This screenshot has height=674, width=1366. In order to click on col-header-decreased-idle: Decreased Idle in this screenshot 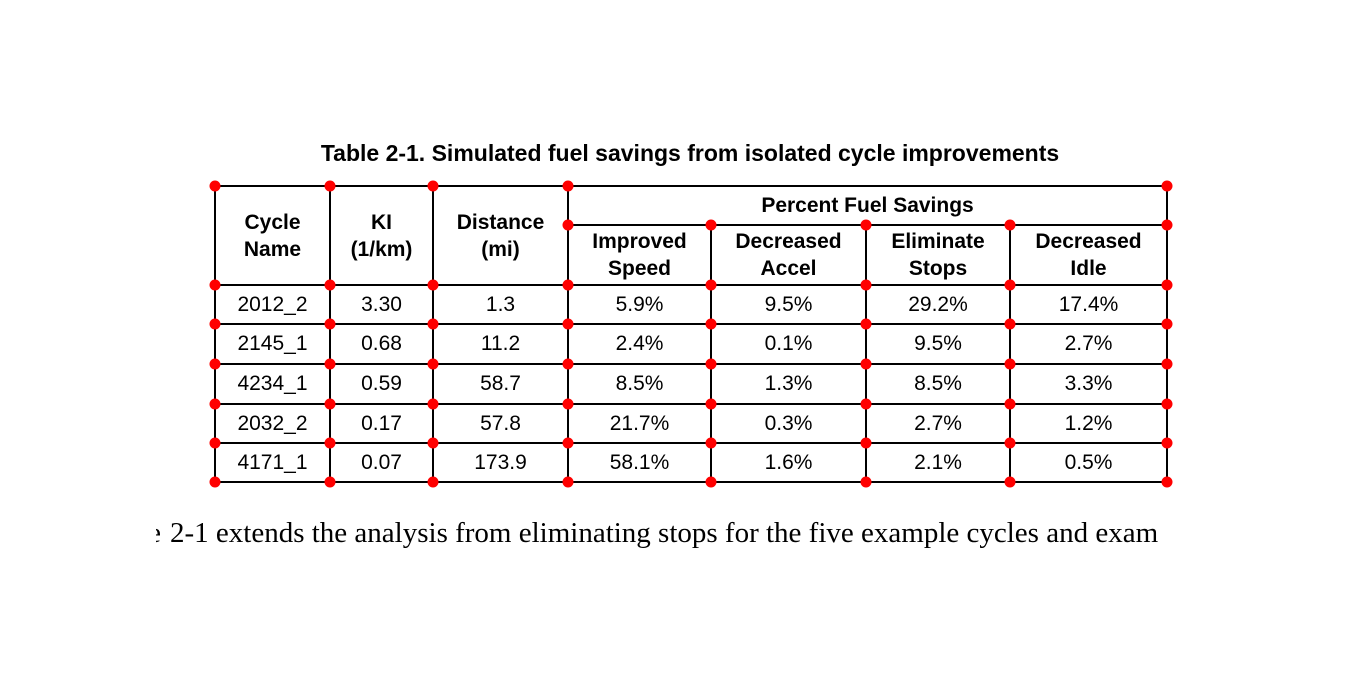, I will do `click(1088, 255)`.